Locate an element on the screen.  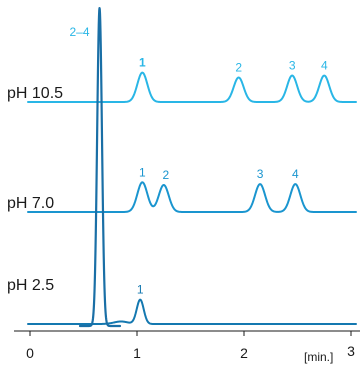
x-axis: 0 1 2 3 [min.] is located at coordinates (187, 347).